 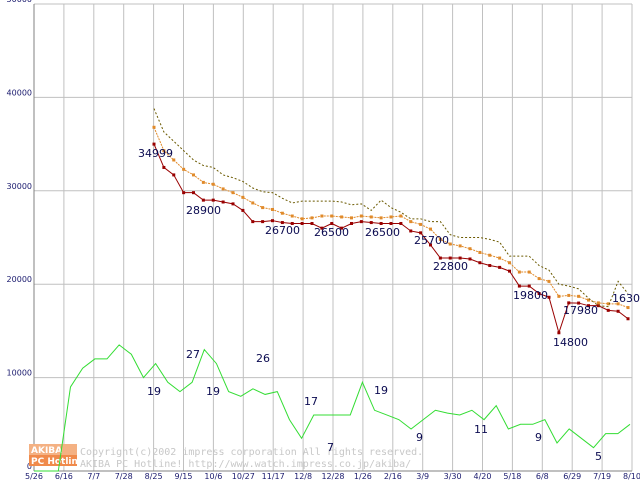 What do you see at coordinates (19, 279) in the screenshot?
I see `y-tick-label: 20000` at bounding box center [19, 279].